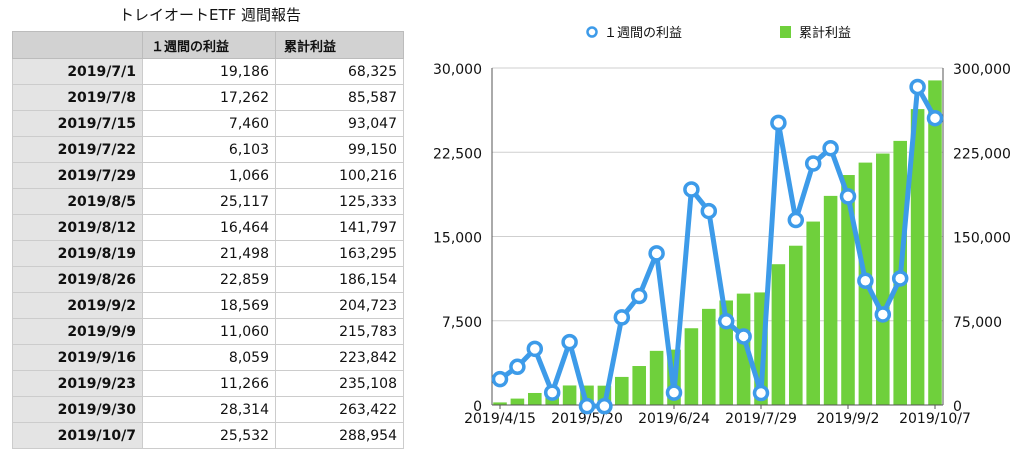 This screenshot has height=449, width=1024. I want to click on table-row: 2019/7/1 19,186 68,325, so click(208, 71).